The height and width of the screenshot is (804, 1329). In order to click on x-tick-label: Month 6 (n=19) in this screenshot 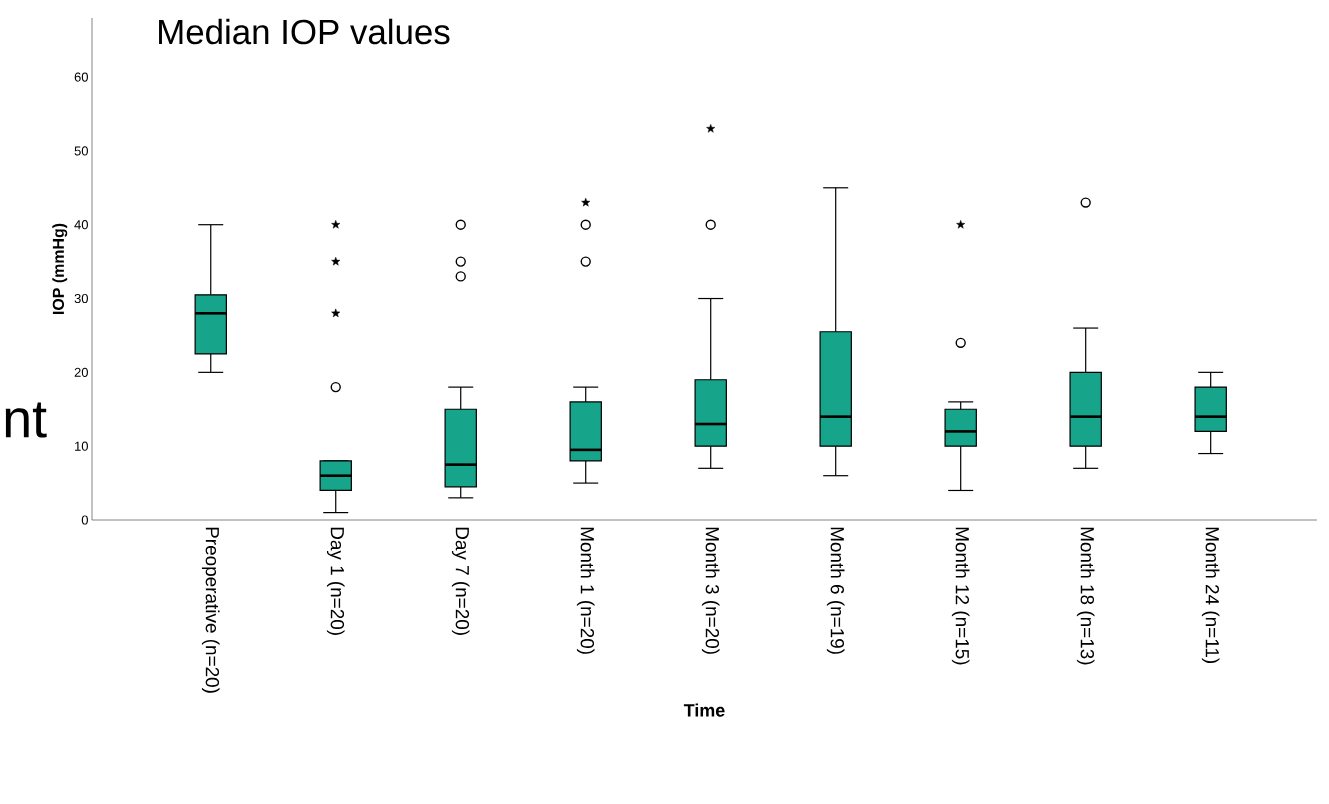, I will do `click(835, 590)`.